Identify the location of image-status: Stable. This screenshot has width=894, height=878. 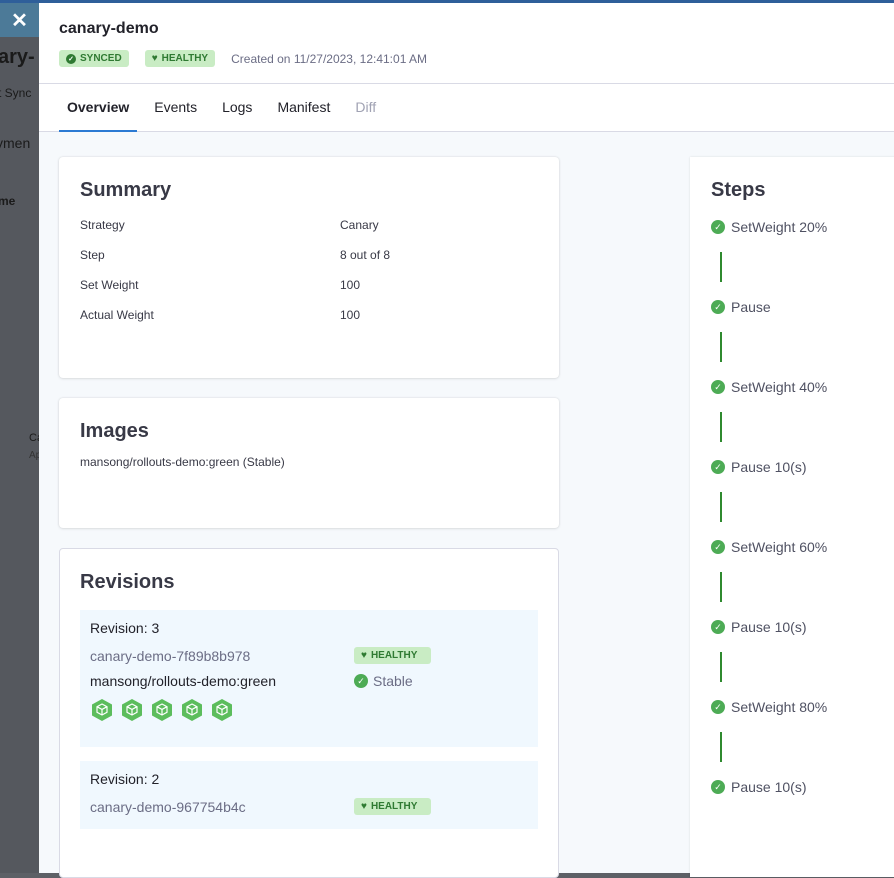
(393, 681).